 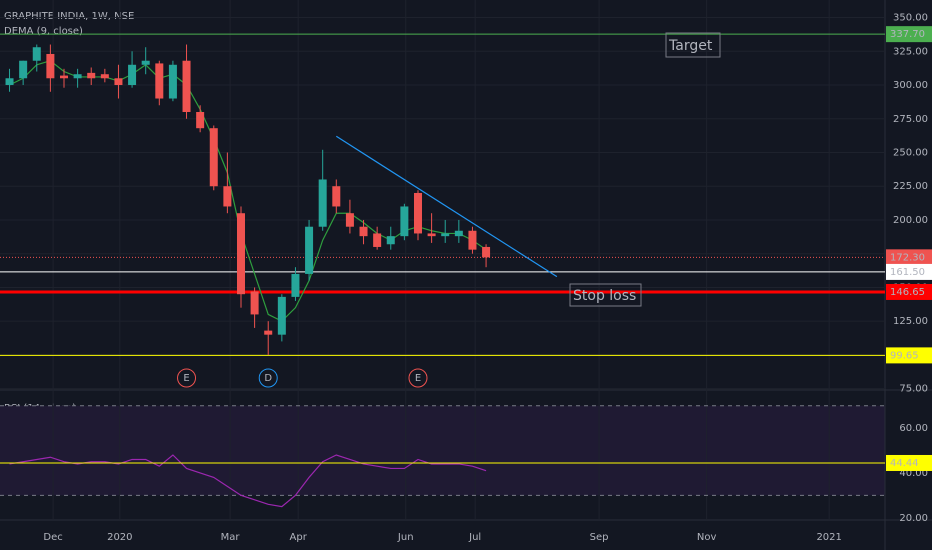 What do you see at coordinates (828, 537) in the screenshot?
I see `x-tick-label: 2021` at bounding box center [828, 537].